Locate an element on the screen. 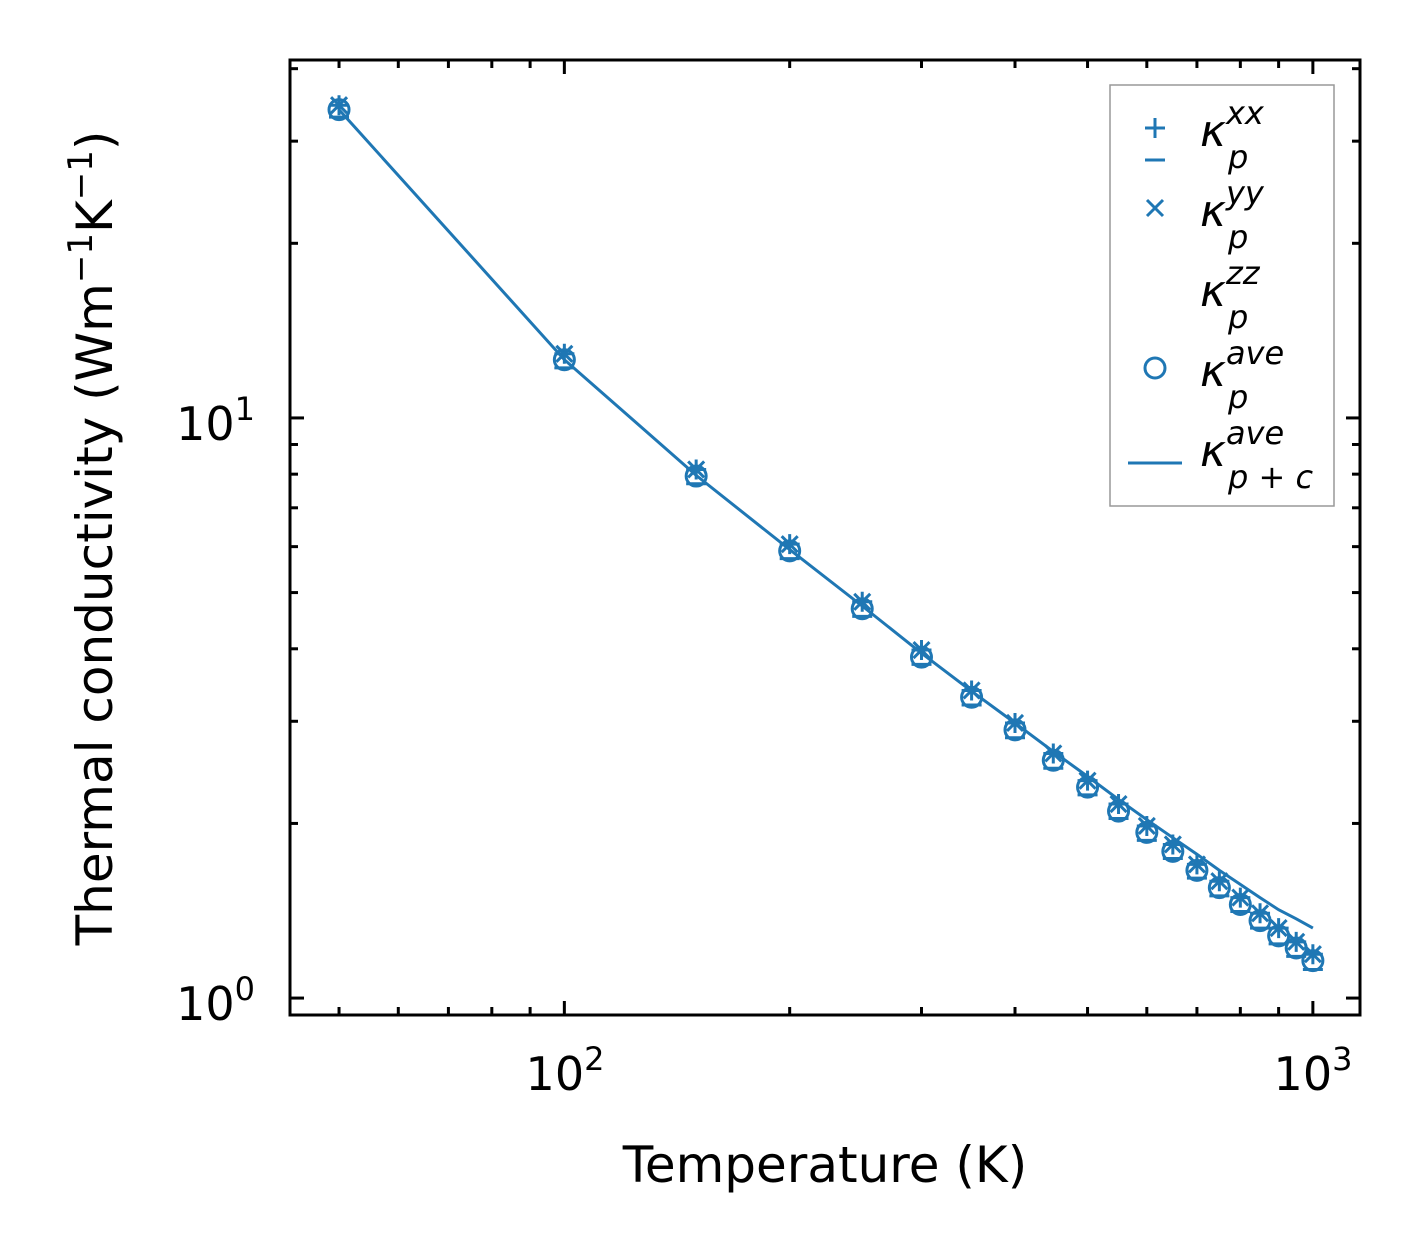 Image resolution: width=1421 pixels, height=1259 pixels. legend-item: κave p + c is located at coordinates (1220, 455).